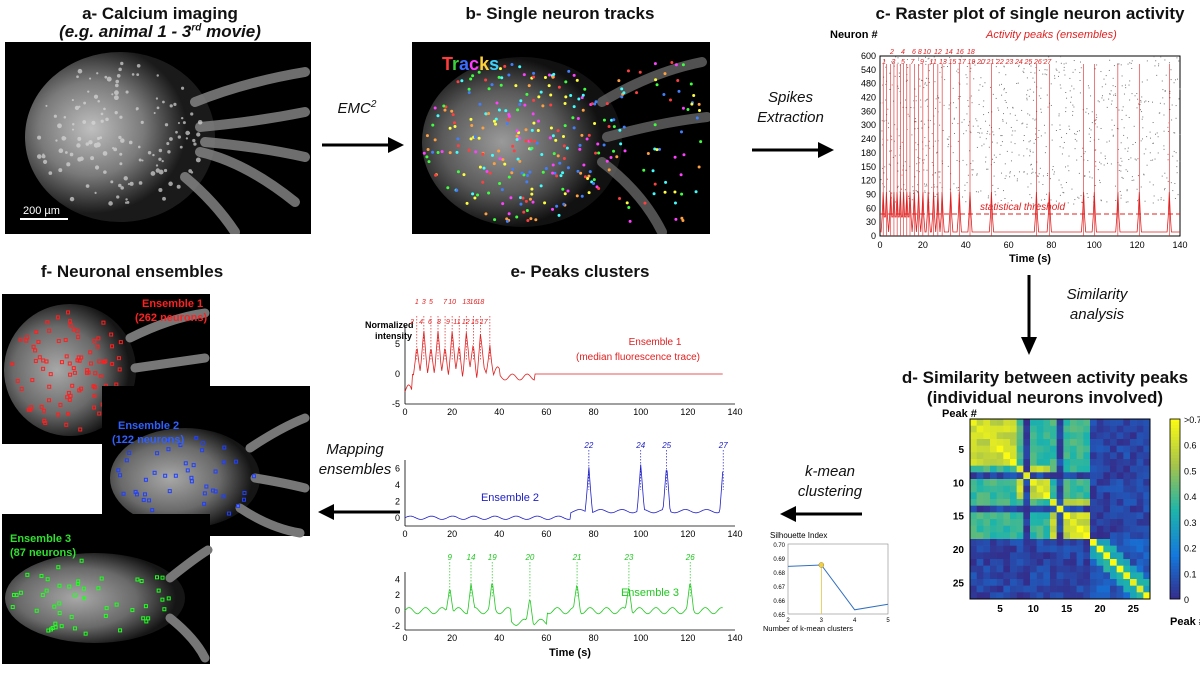 This screenshot has width=1200, height=674. I want to click on silhouette-xlabel: Number of k-mean clusters, so click(808, 628).